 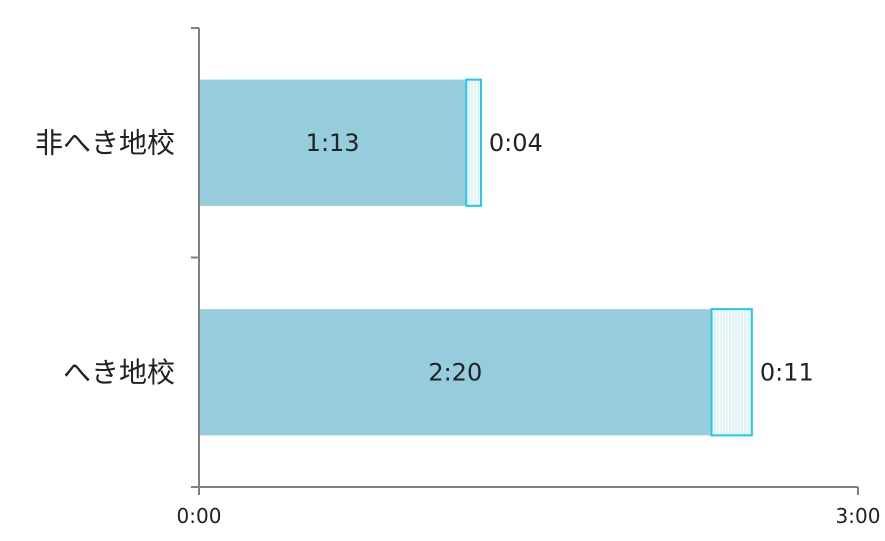 I want to click on bar-value-label: 1:13, so click(x=333, y=143).